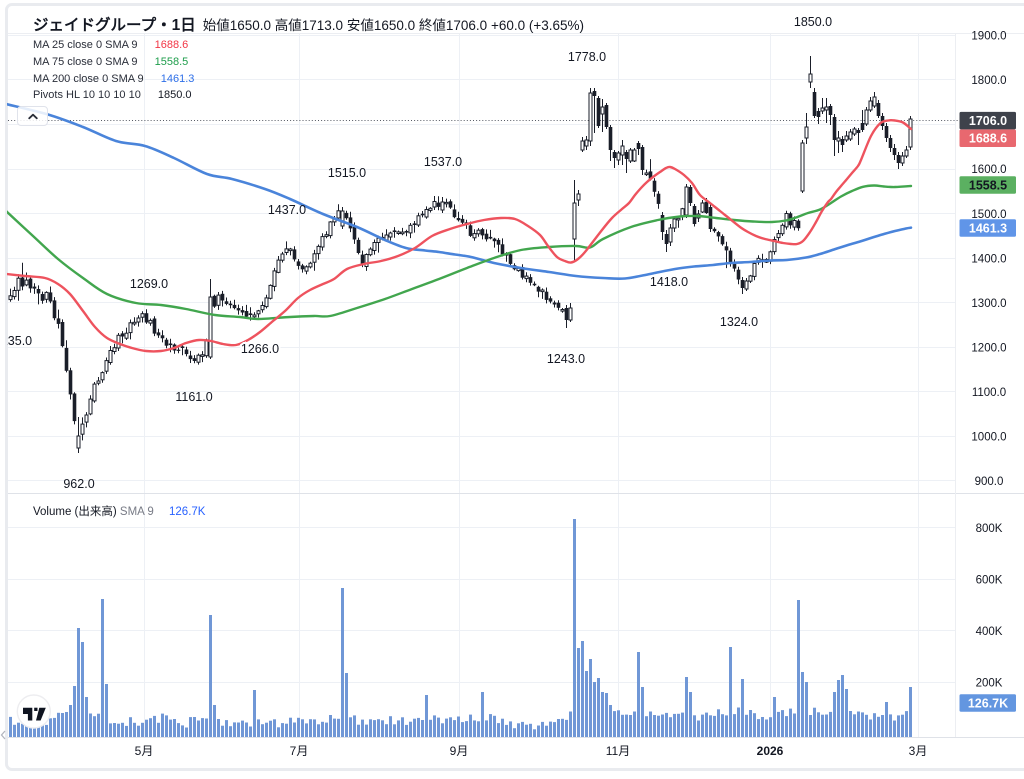 The height and width of the screenshot is (779, 1024). I want to click on svg-text: 1778.0, so click(587, 57).